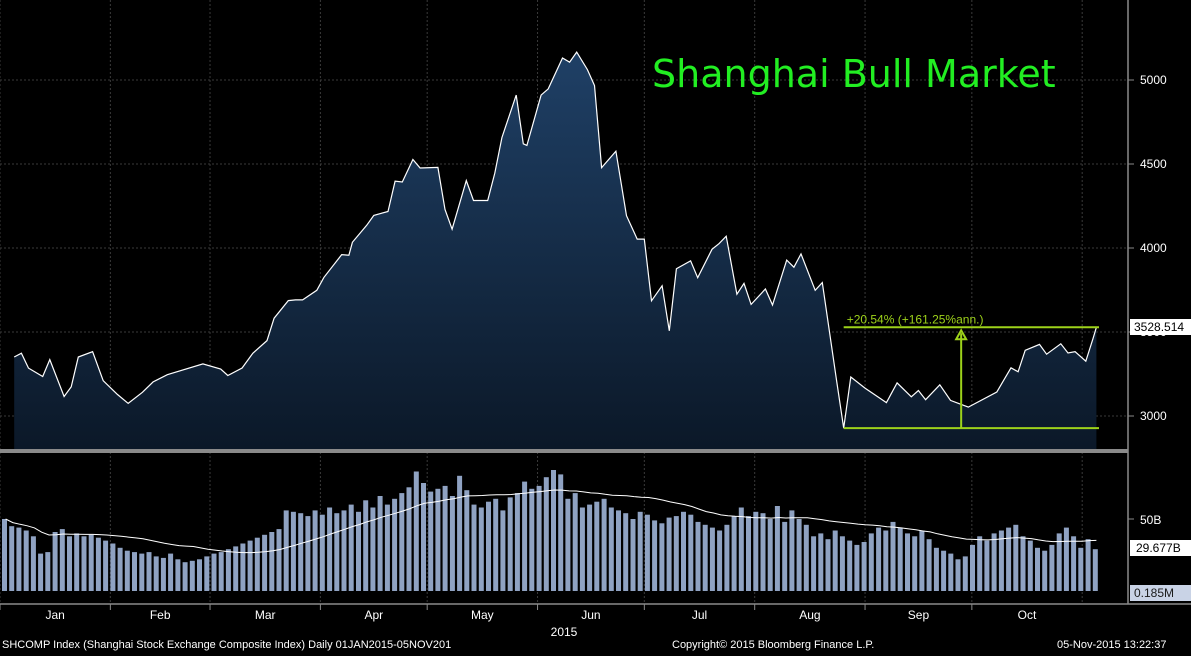 The height and width of the screenshot is (656, 1191). I want to click on x-tick-label: Aug, so click(809, 615).